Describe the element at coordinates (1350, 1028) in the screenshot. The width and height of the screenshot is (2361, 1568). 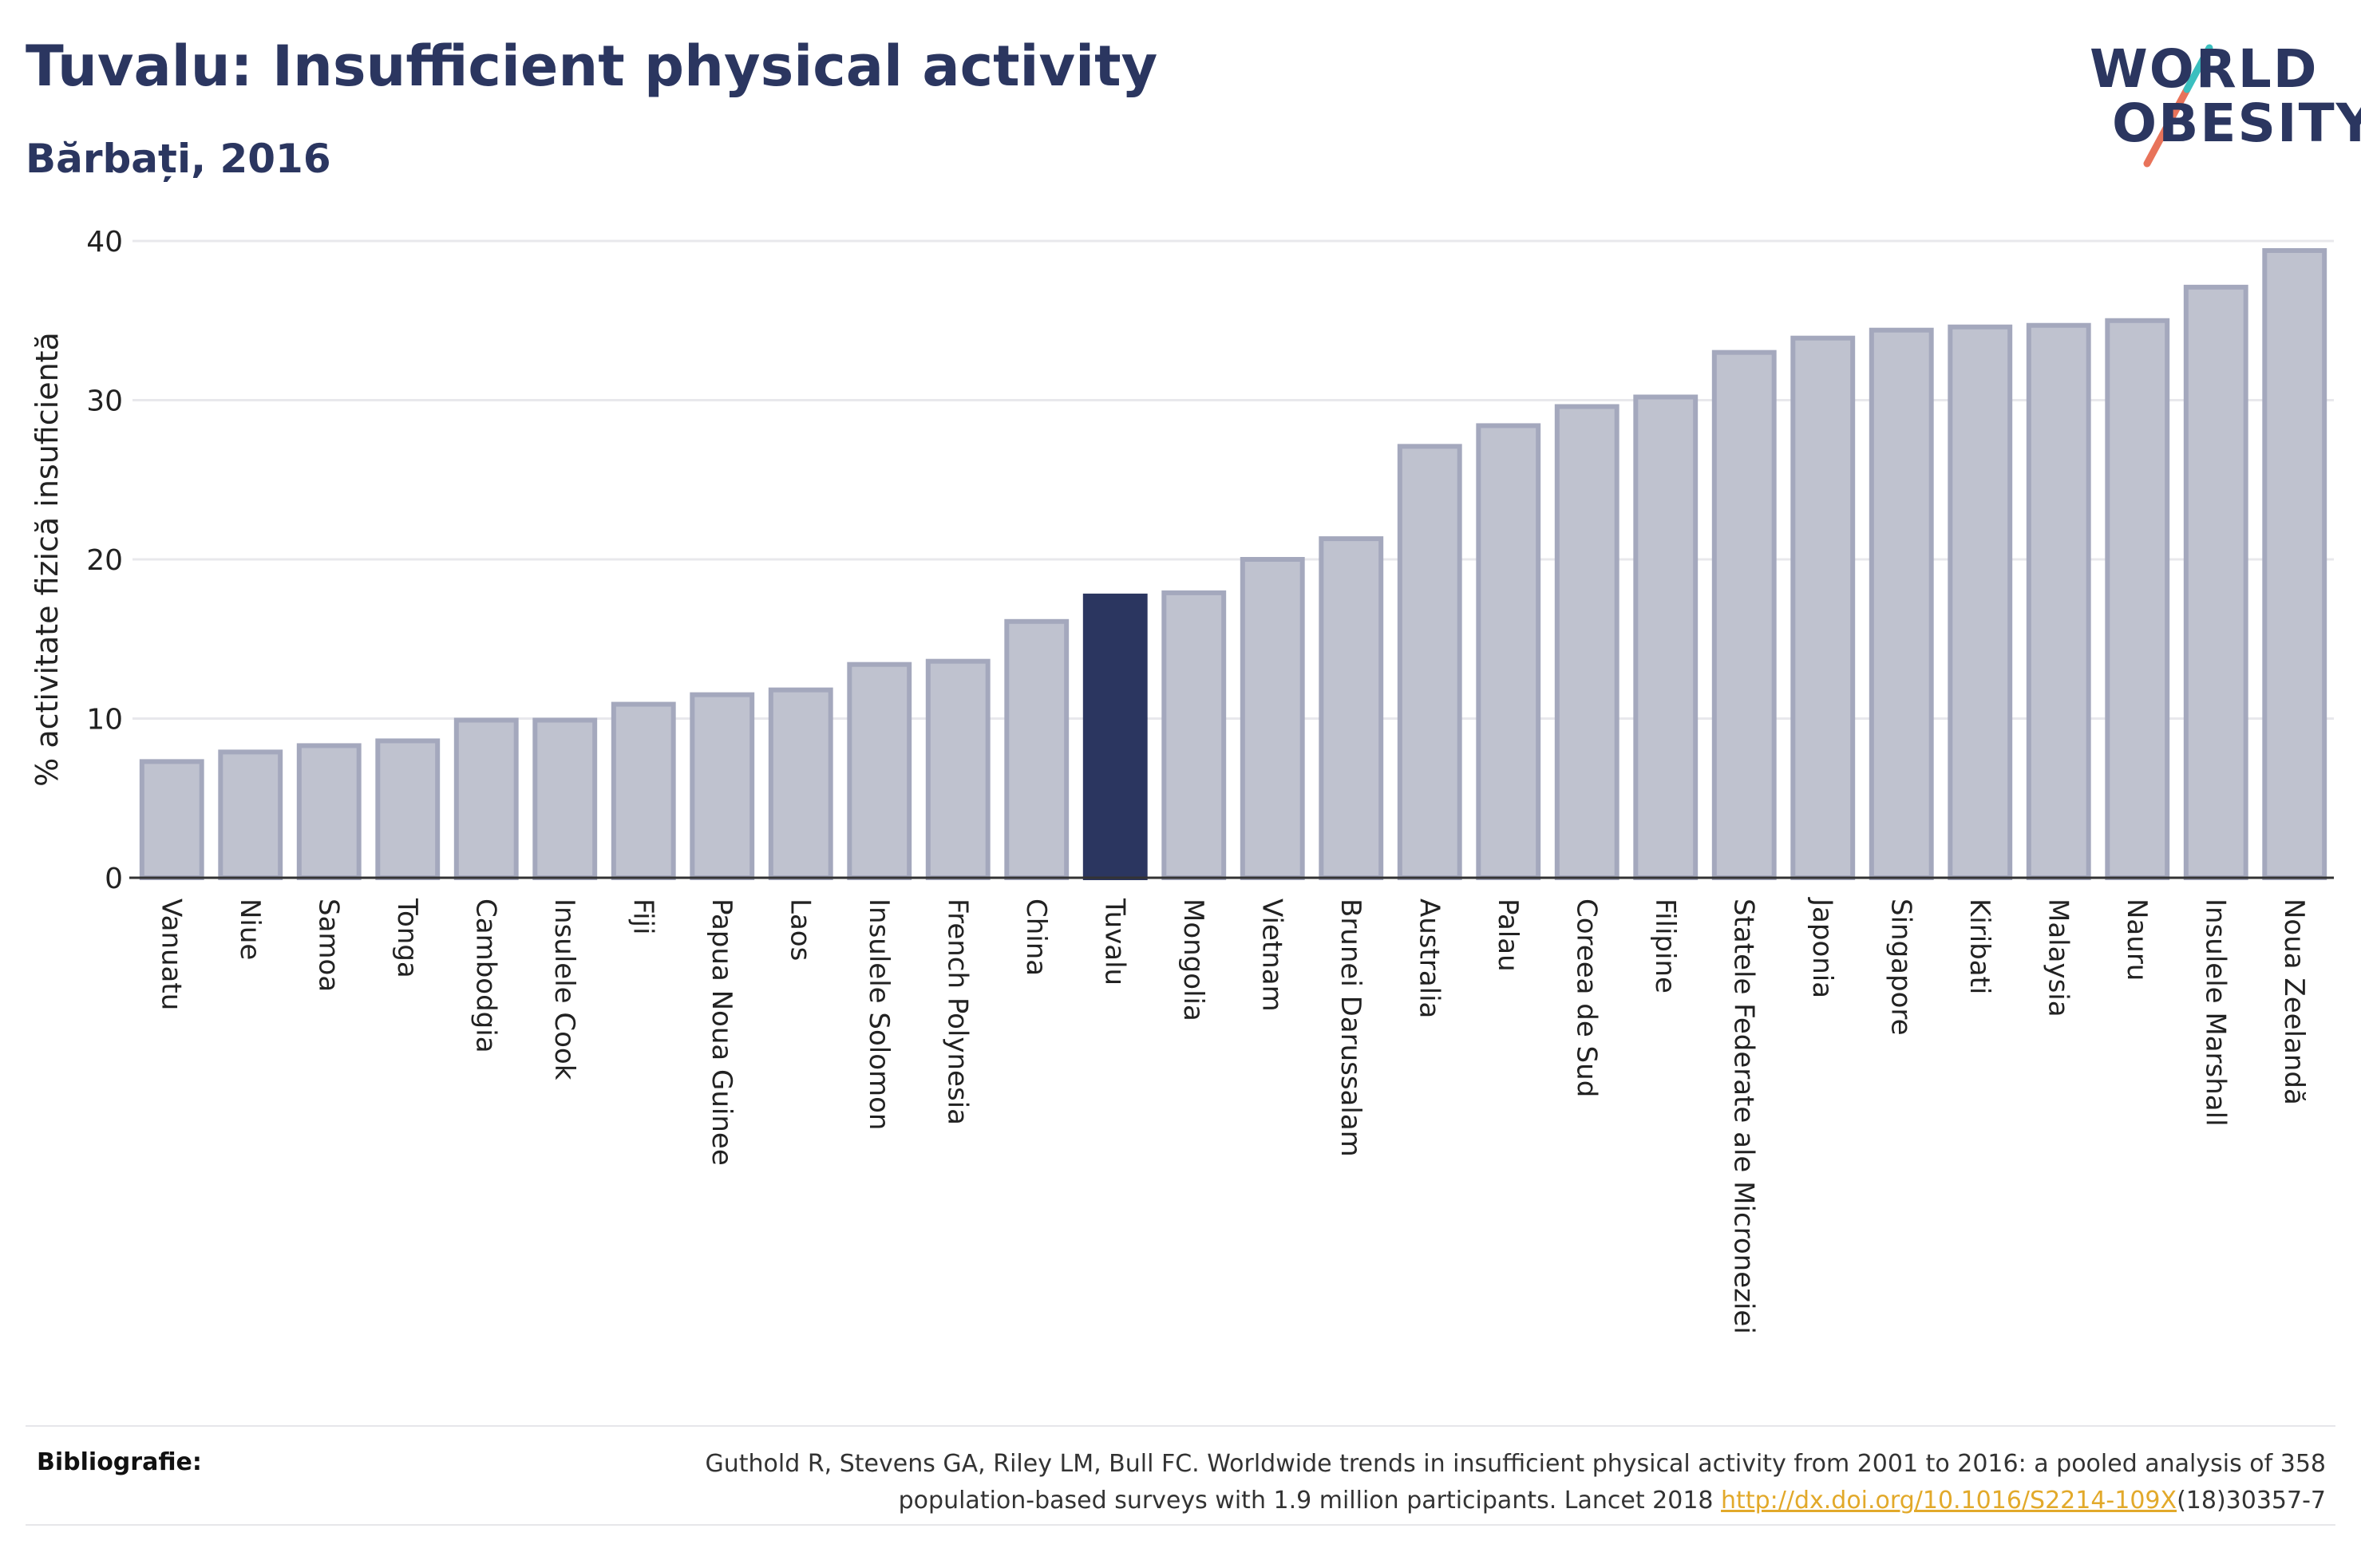
I see `x-tick-label: Brunei Darussalam` at that location.